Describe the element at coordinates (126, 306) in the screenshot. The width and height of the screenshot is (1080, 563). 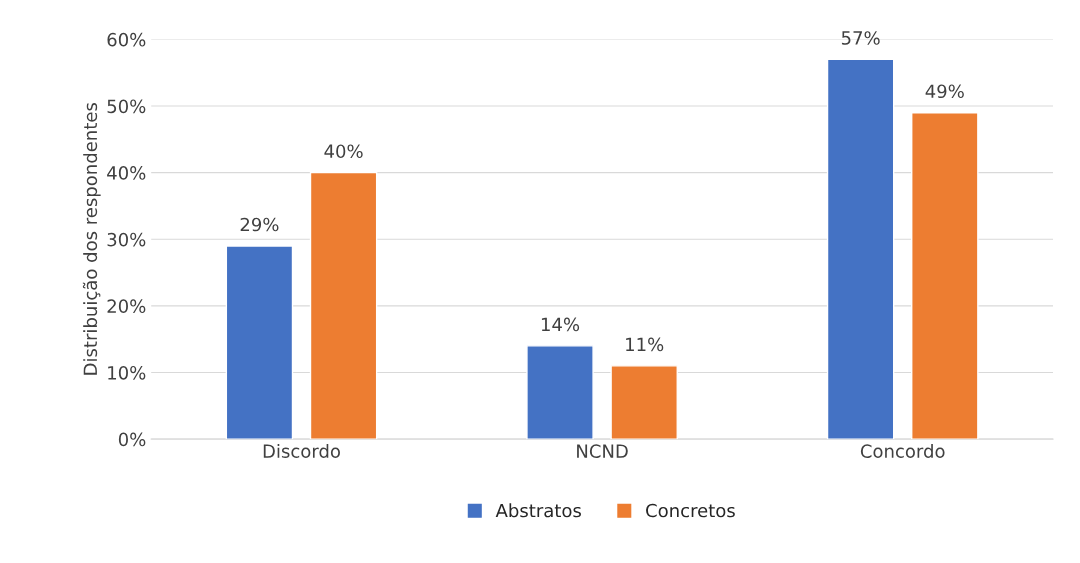
I see `y-tick-label: 20%` at that location.